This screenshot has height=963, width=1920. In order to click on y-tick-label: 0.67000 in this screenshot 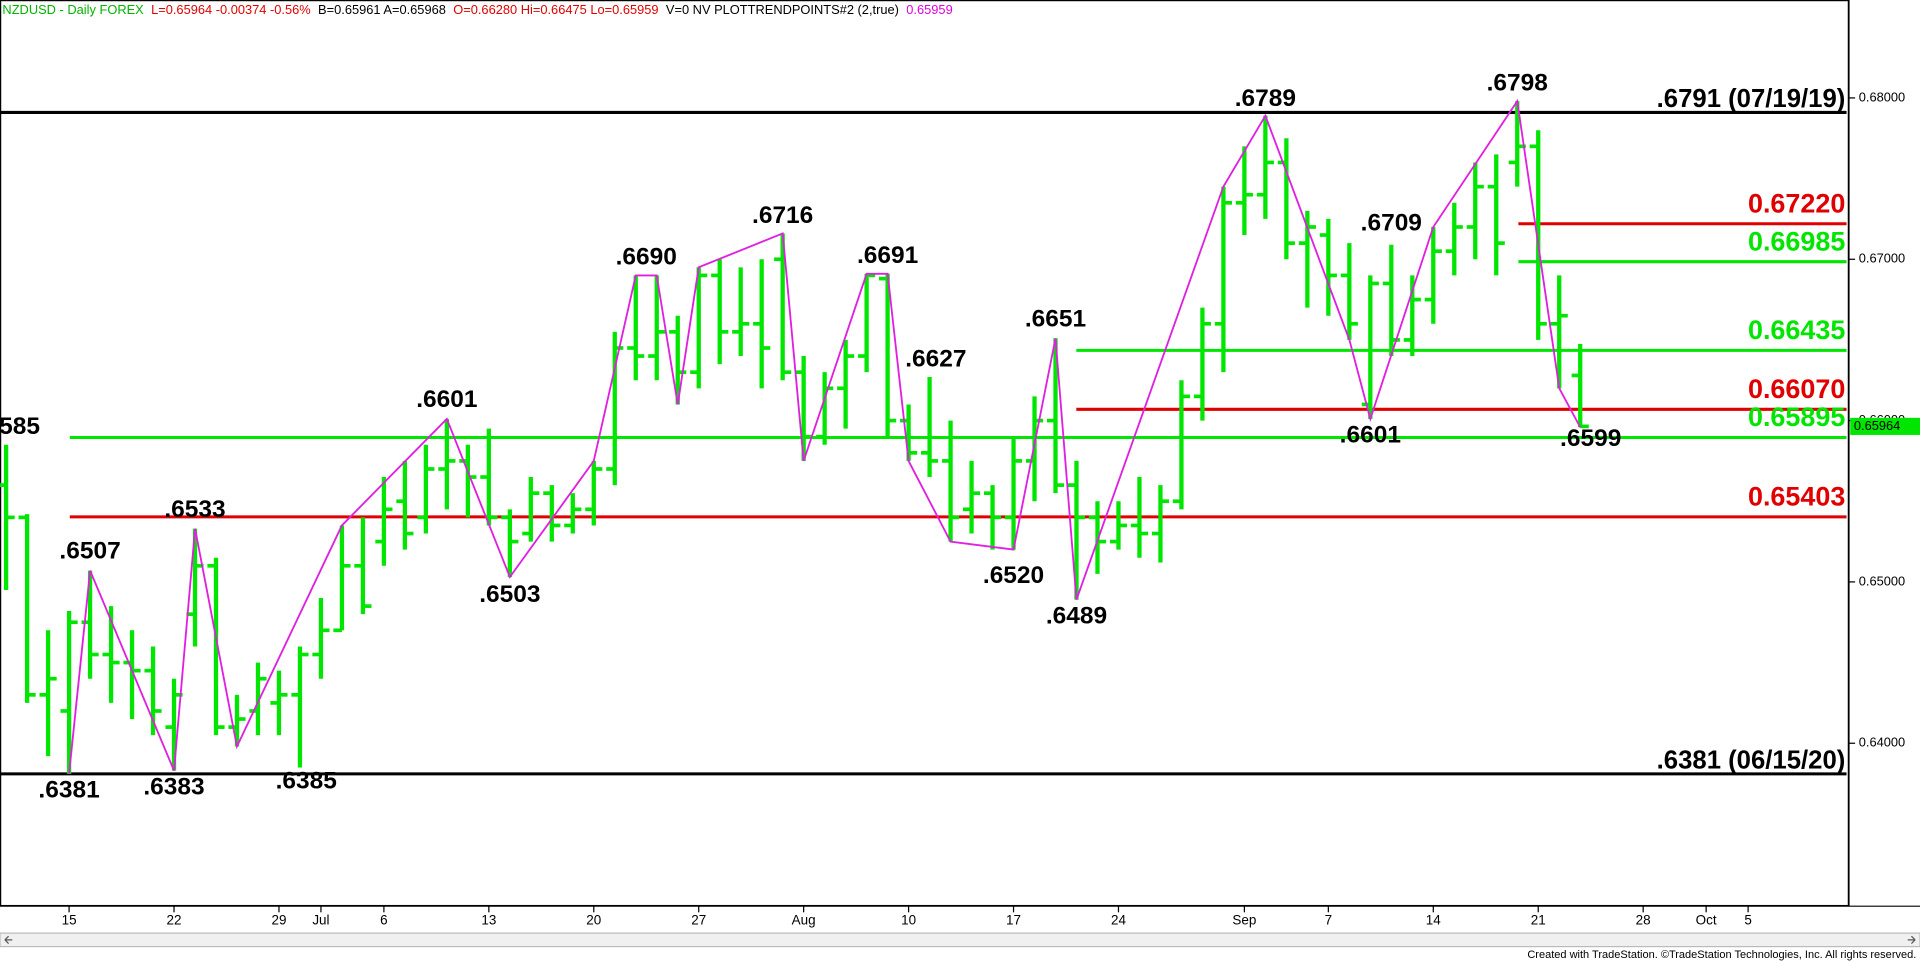, I will do `click(1882, 258)`.